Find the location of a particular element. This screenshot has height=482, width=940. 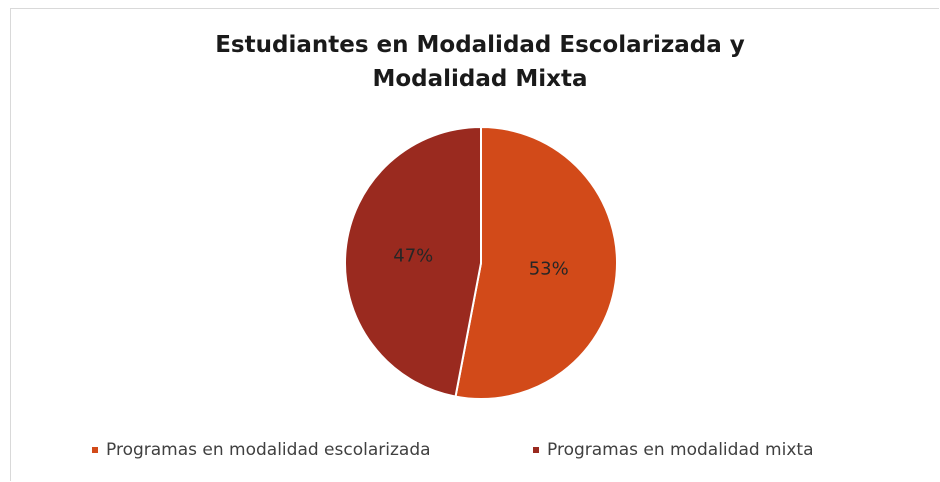

legend-label: Programas en modalidad escolarizada is located at coordinates (268, 450).